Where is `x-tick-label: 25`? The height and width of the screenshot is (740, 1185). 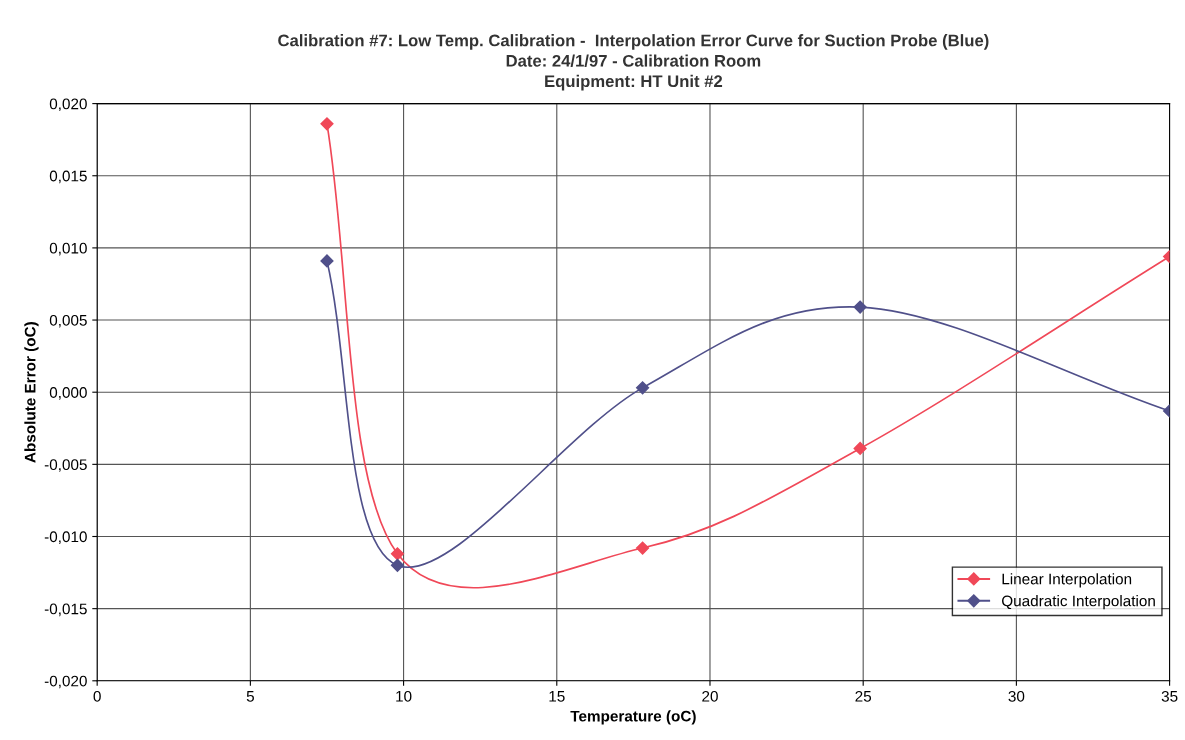 x-tick-label: 25 is located at coordinates (863, 696).